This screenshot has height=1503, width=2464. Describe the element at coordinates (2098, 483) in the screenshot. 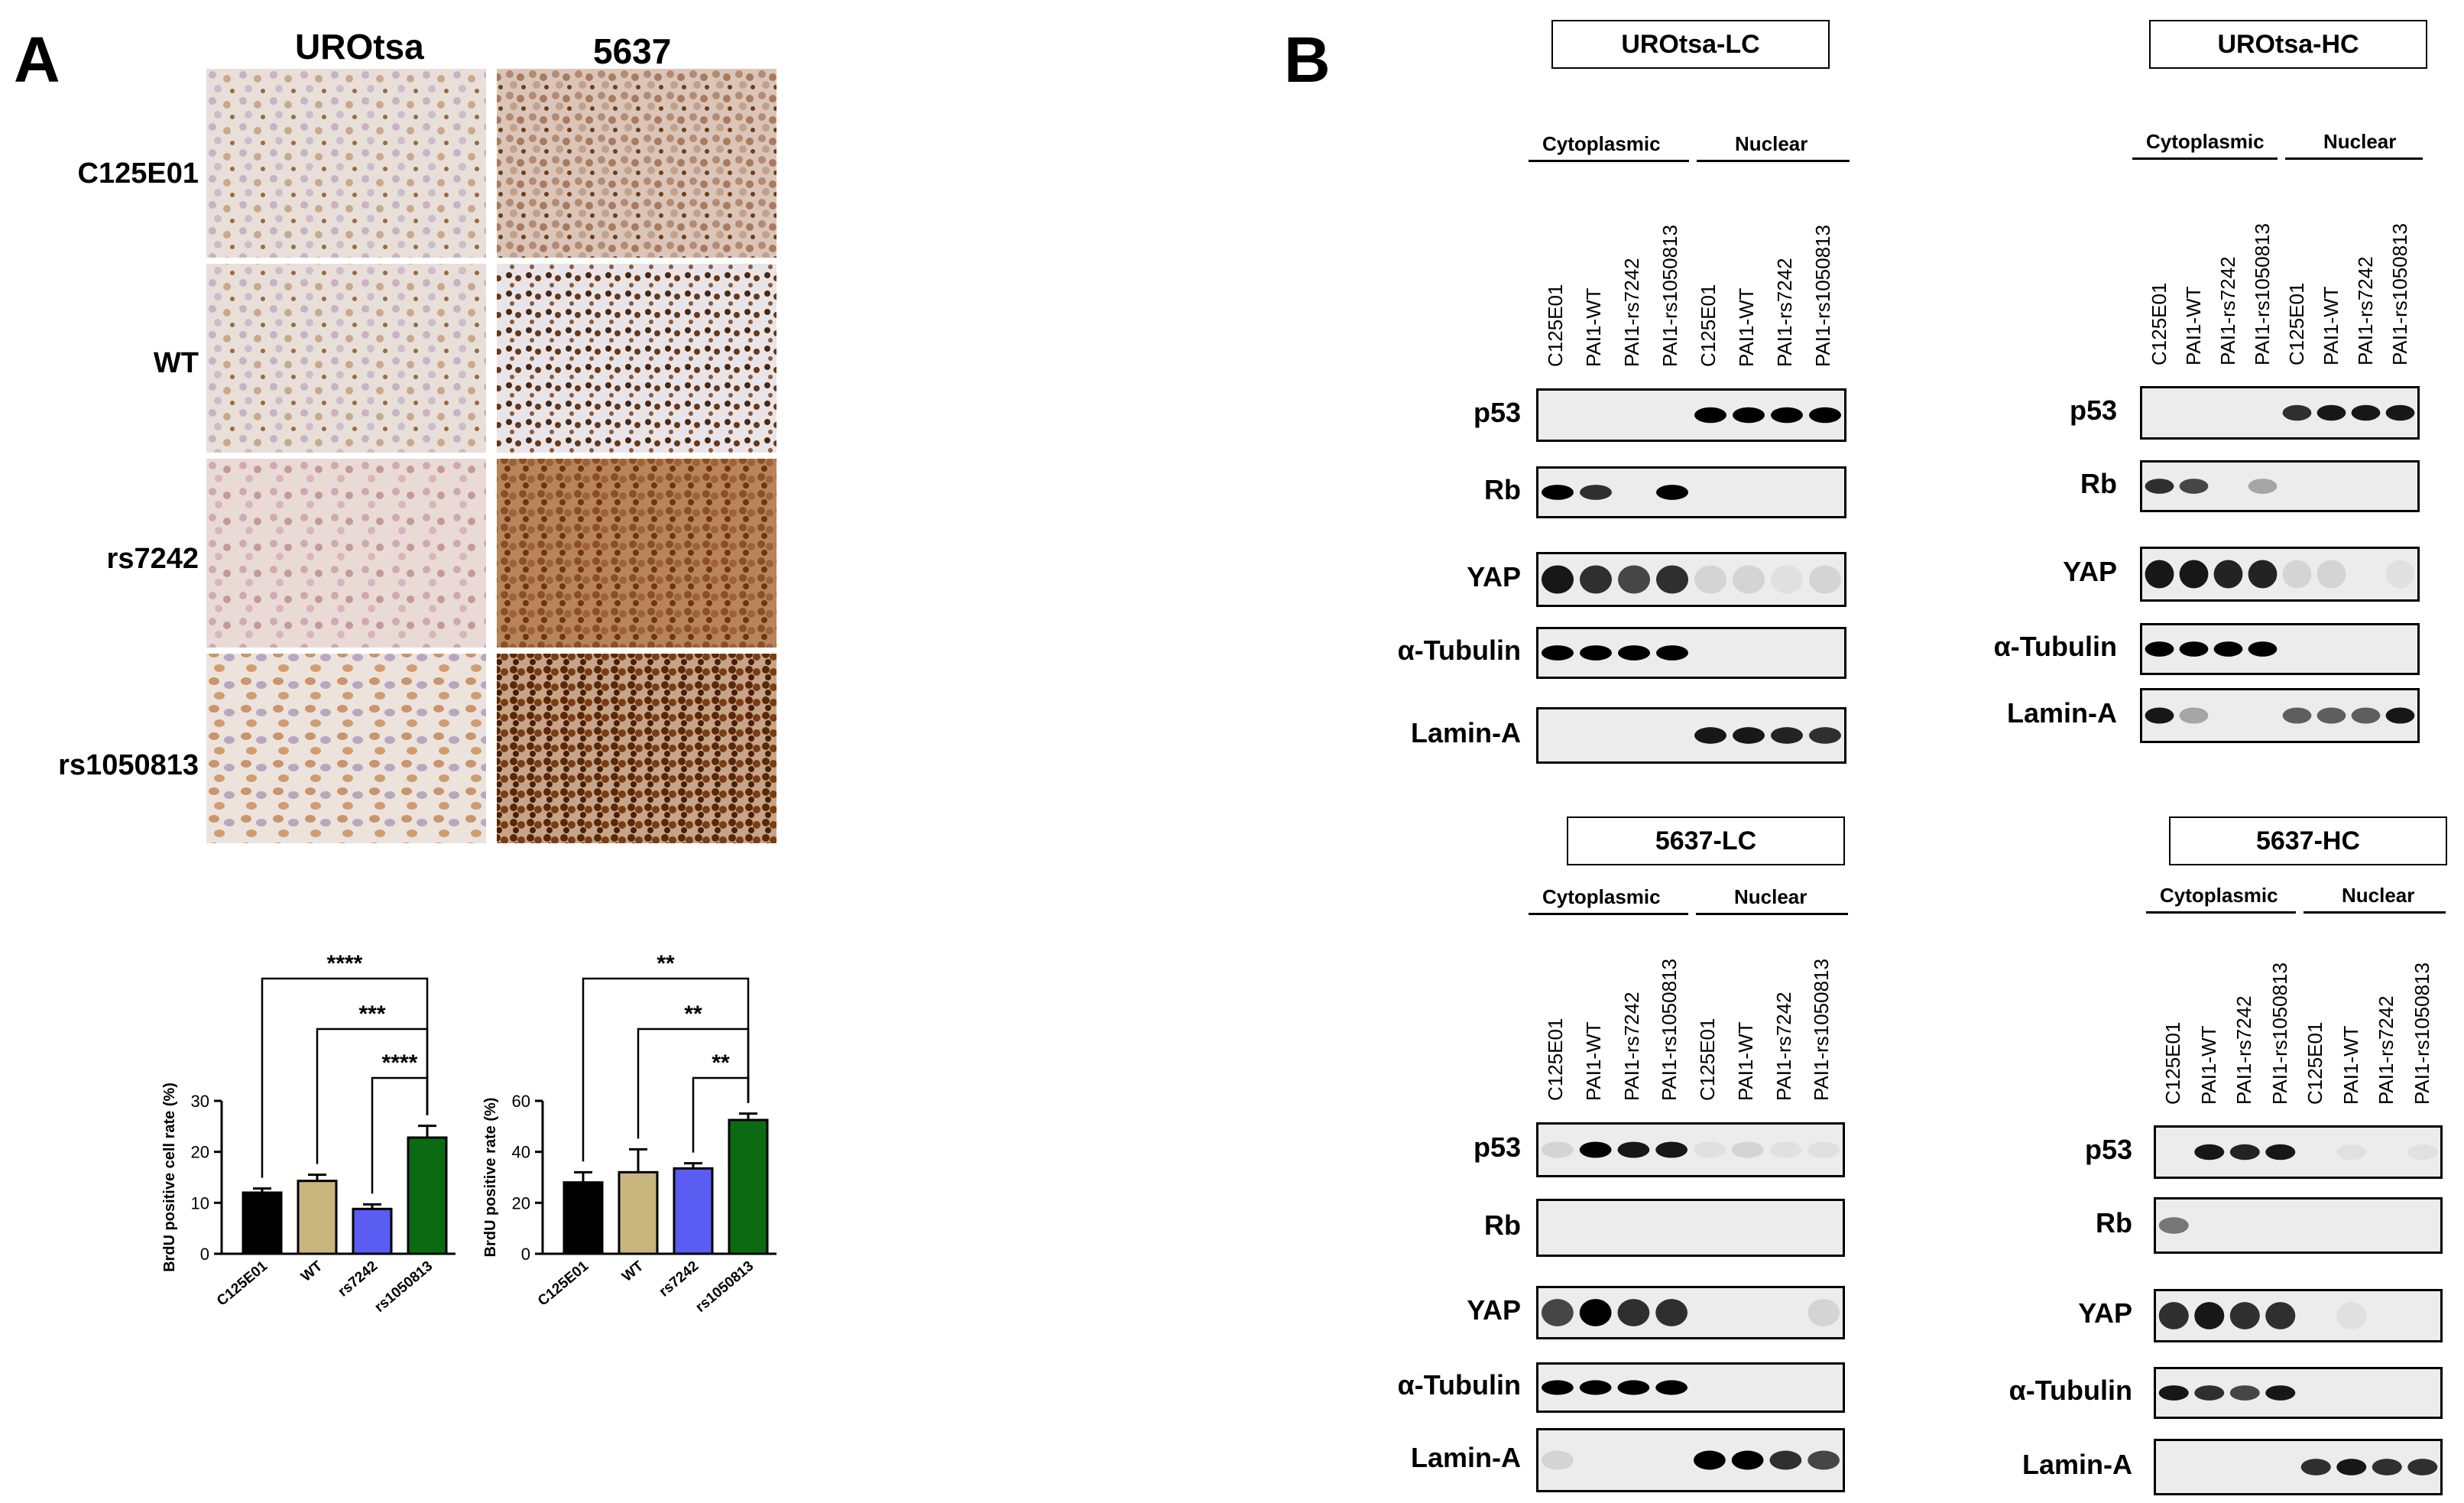

I see `protein-label: Rb` at that location.